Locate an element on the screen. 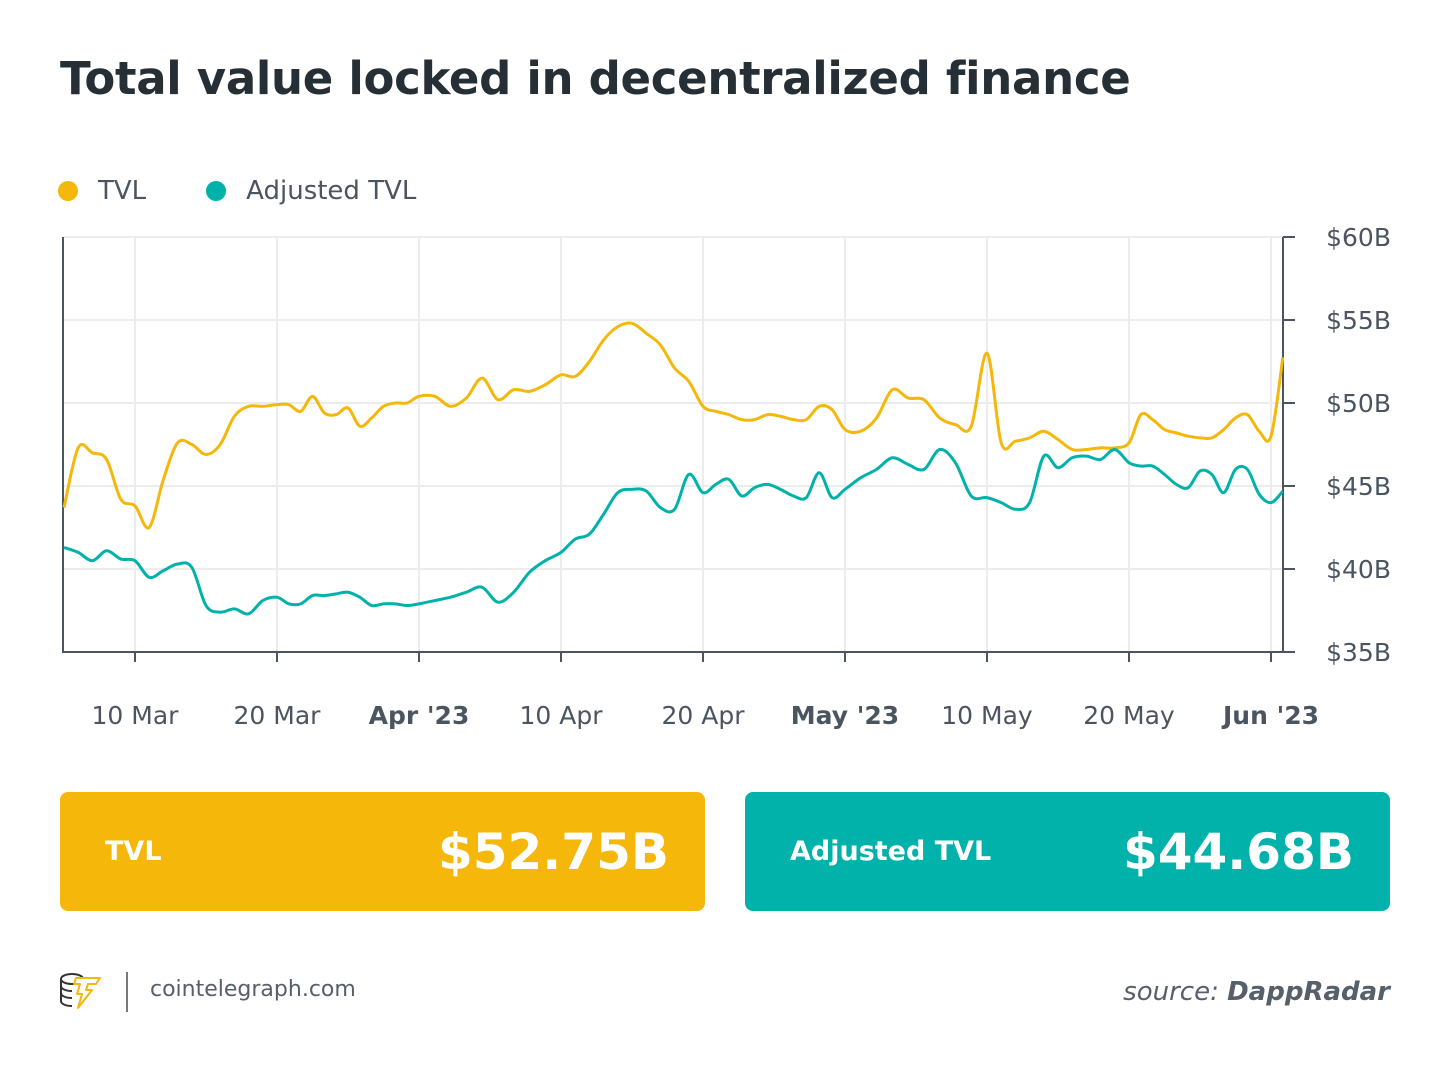 The height and width of the screenshot is (1072, 1450). legend-dot-tvl is located at coordinates (68, 191).